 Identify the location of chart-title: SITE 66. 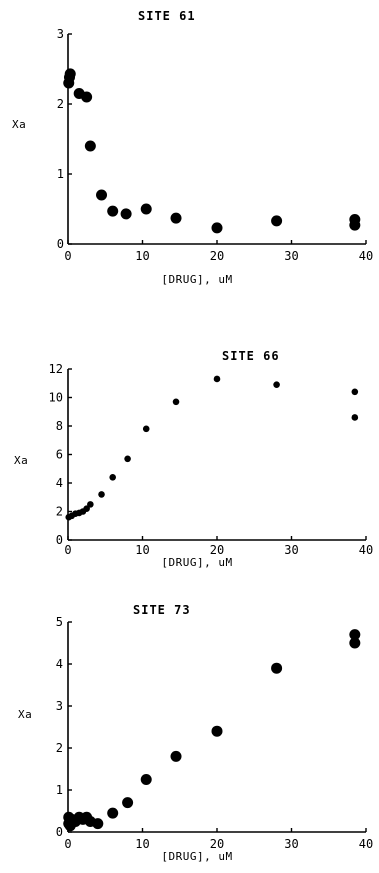
(251, 356).